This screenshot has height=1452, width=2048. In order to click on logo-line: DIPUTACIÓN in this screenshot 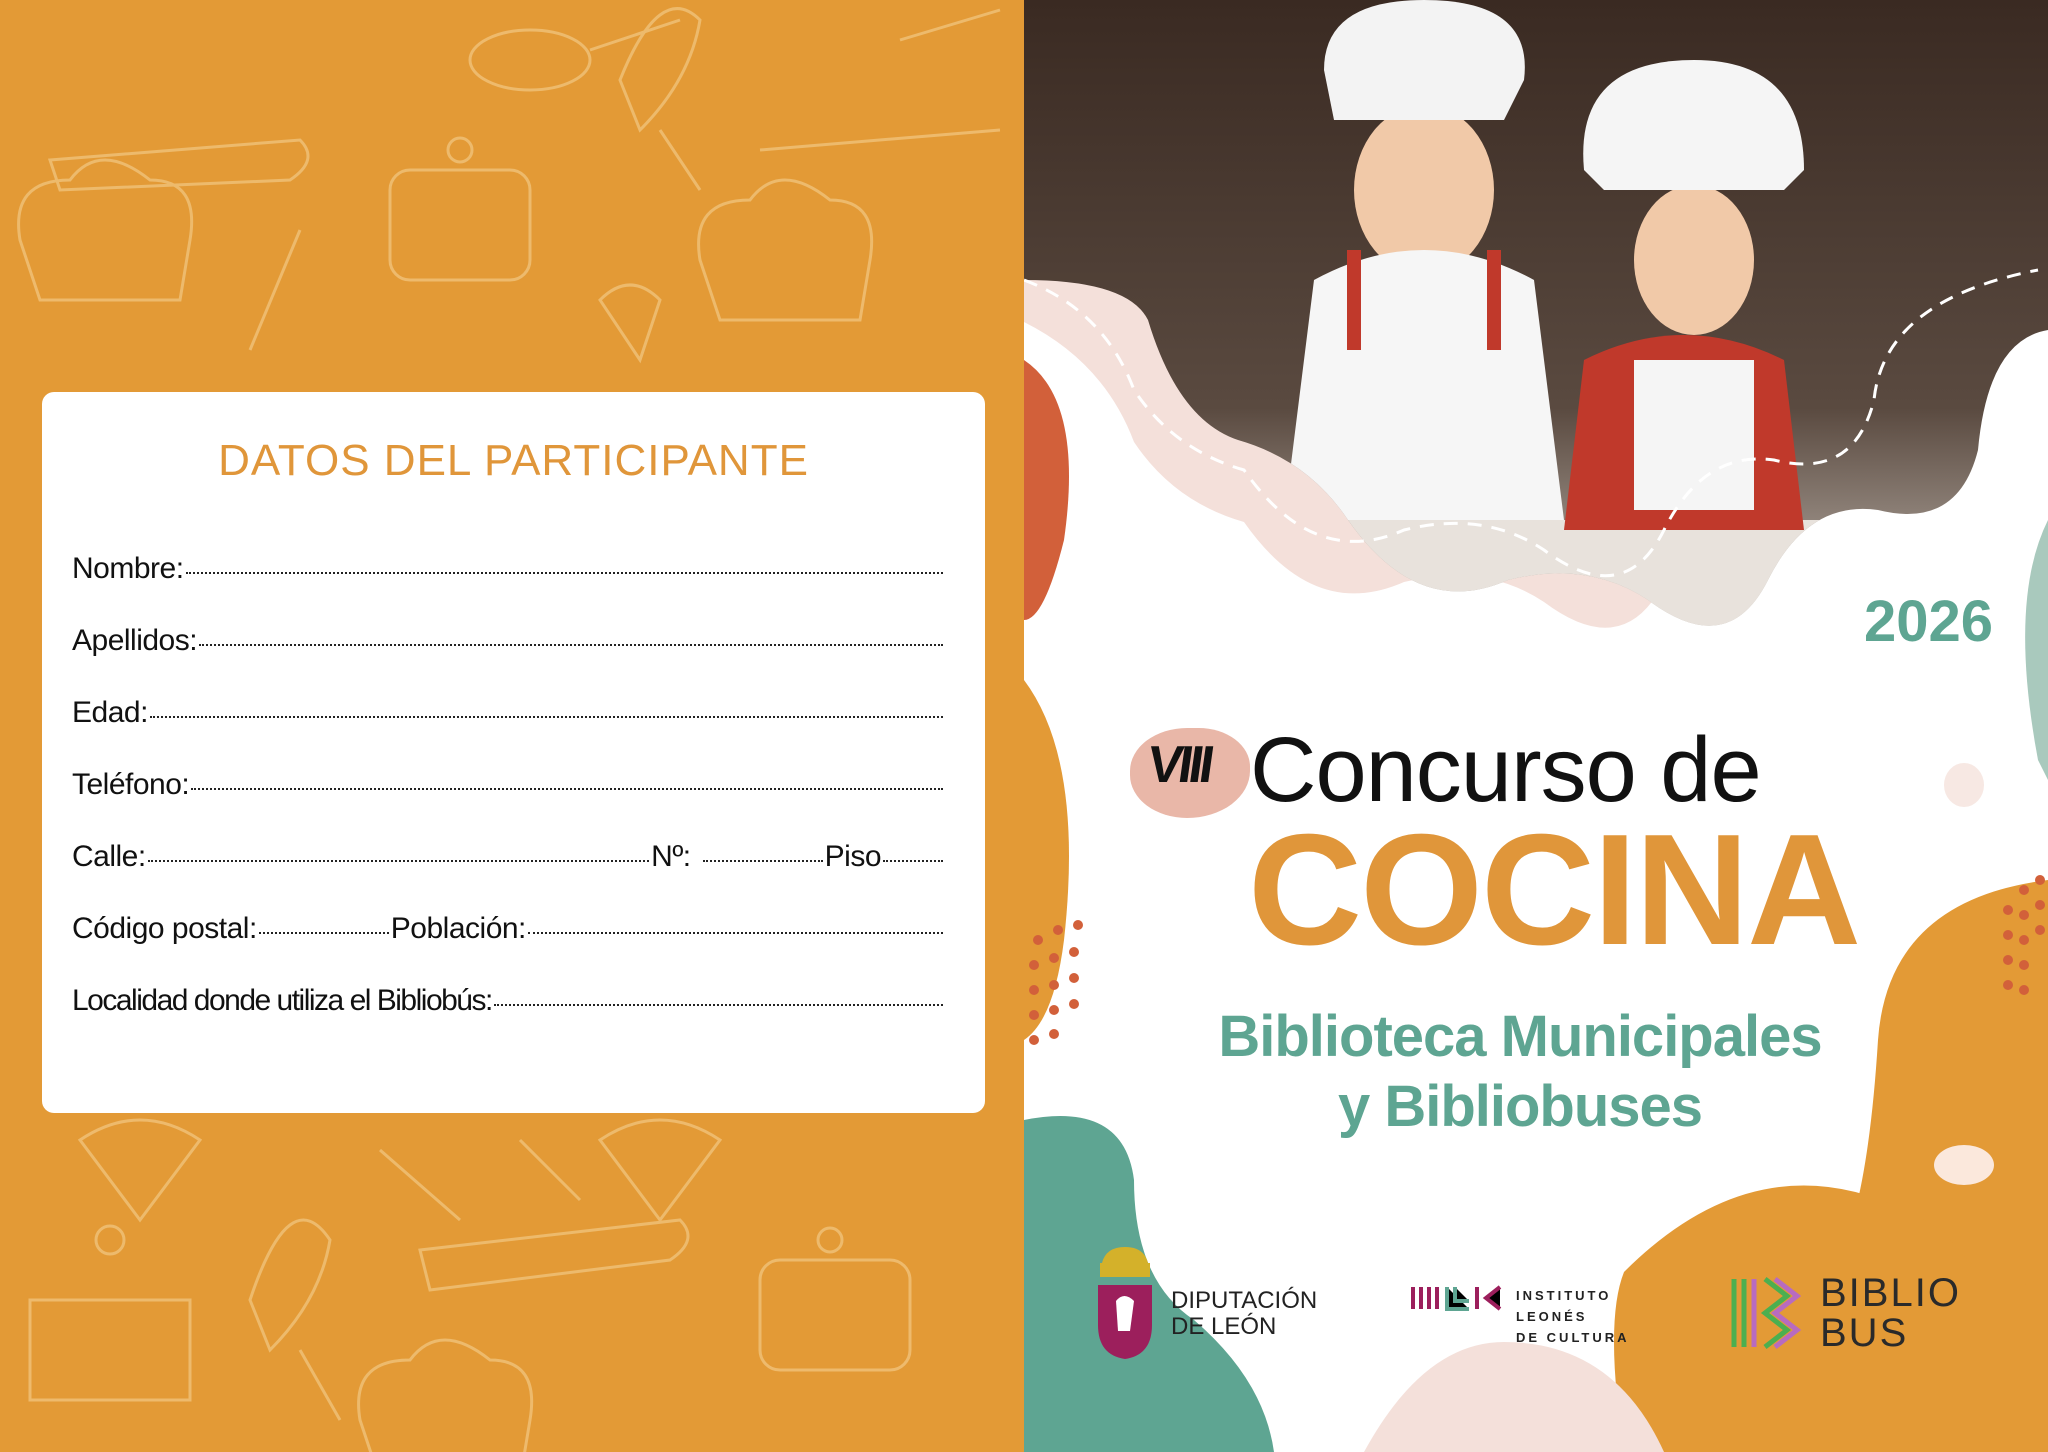, I will do `click(1244, 1300)`.